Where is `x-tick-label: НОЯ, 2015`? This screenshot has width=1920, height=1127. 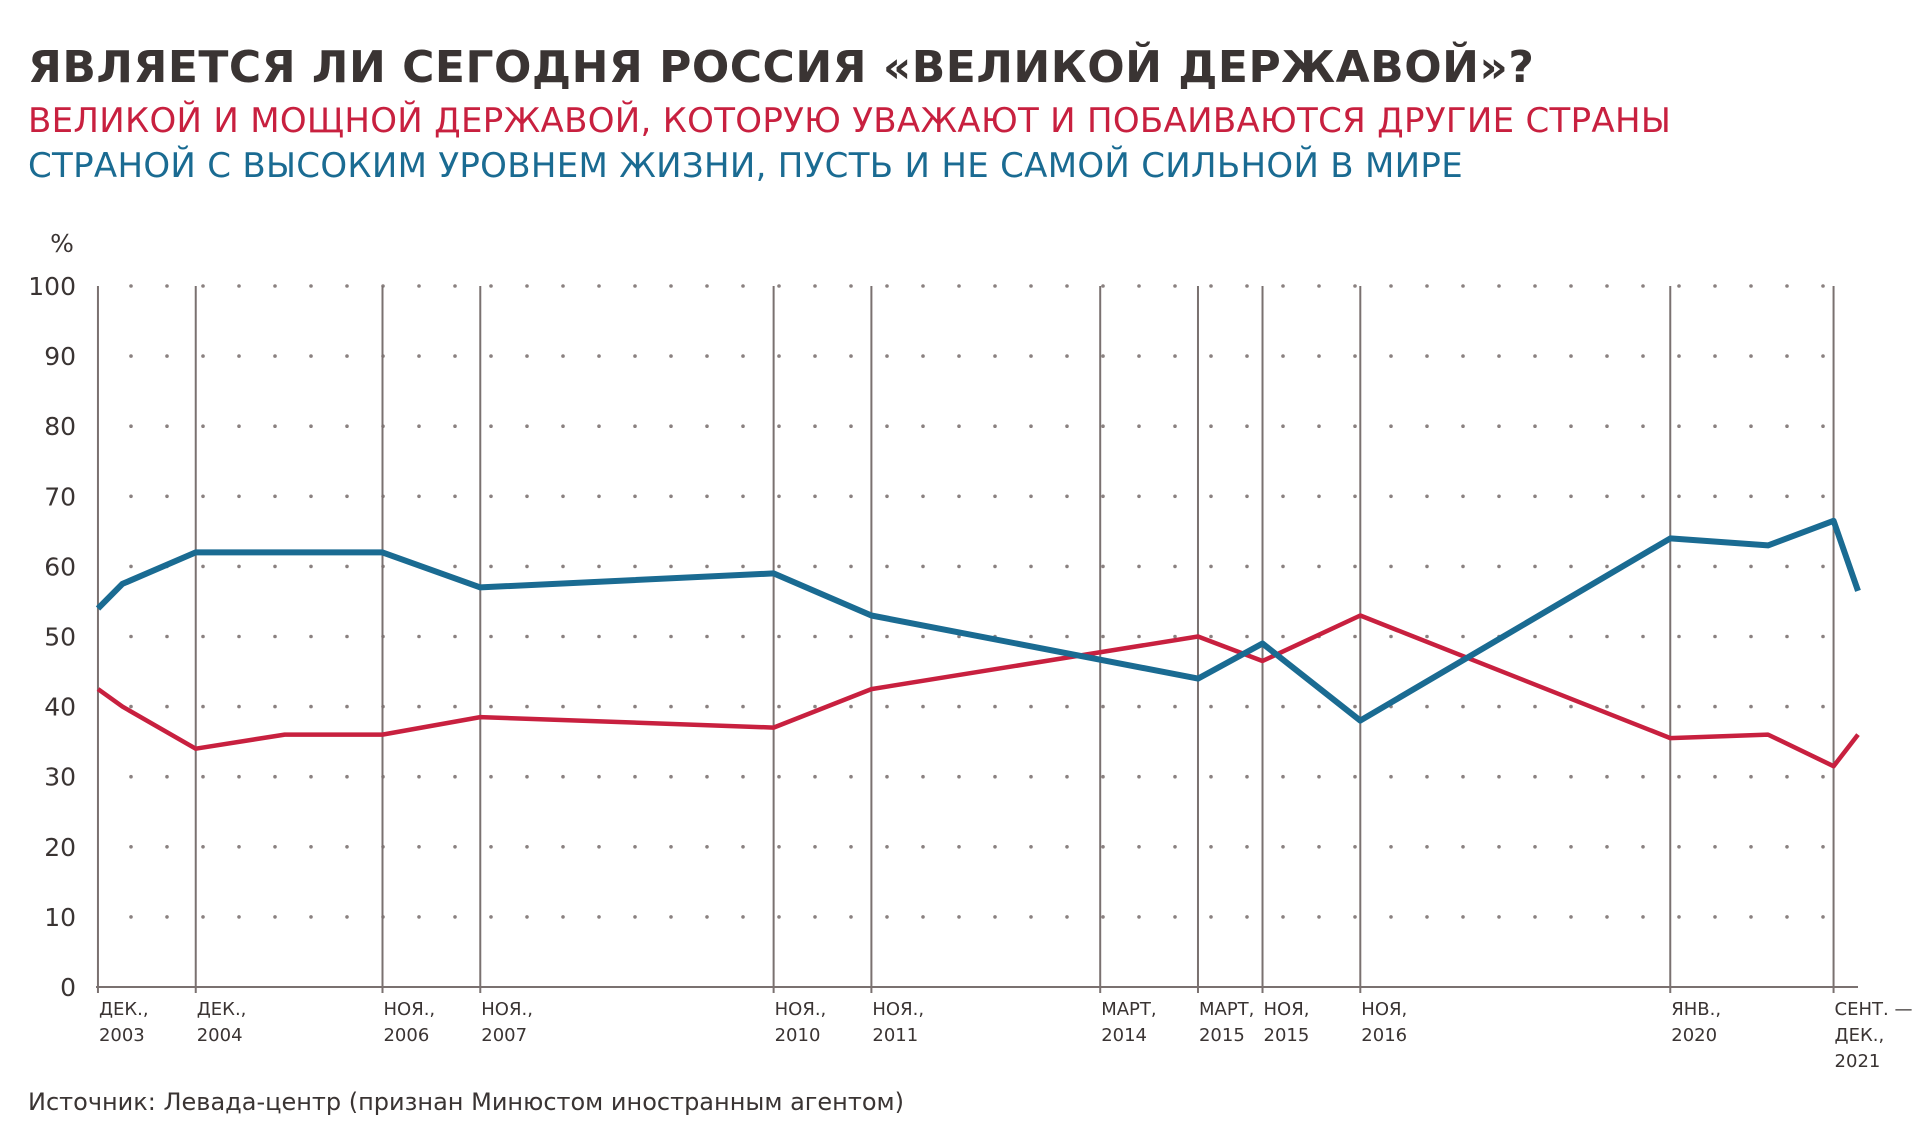
x-tick-label: НОЯ, 2015 is located at coordinates (1287, 1022).